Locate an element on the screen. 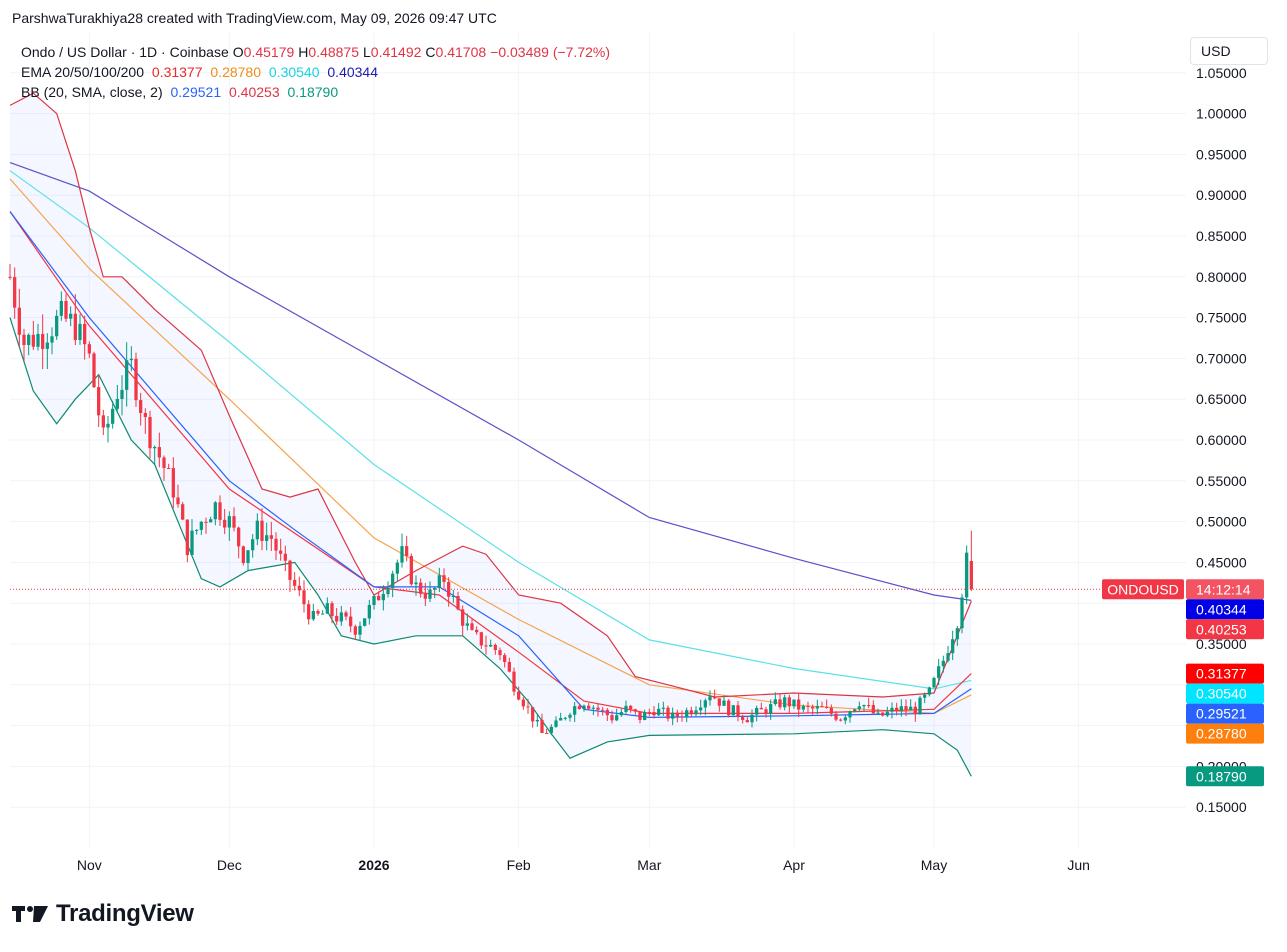  symbol-title: Ondo / US Dollar · 1D · Coinbase is located at coordinates (125, 52).